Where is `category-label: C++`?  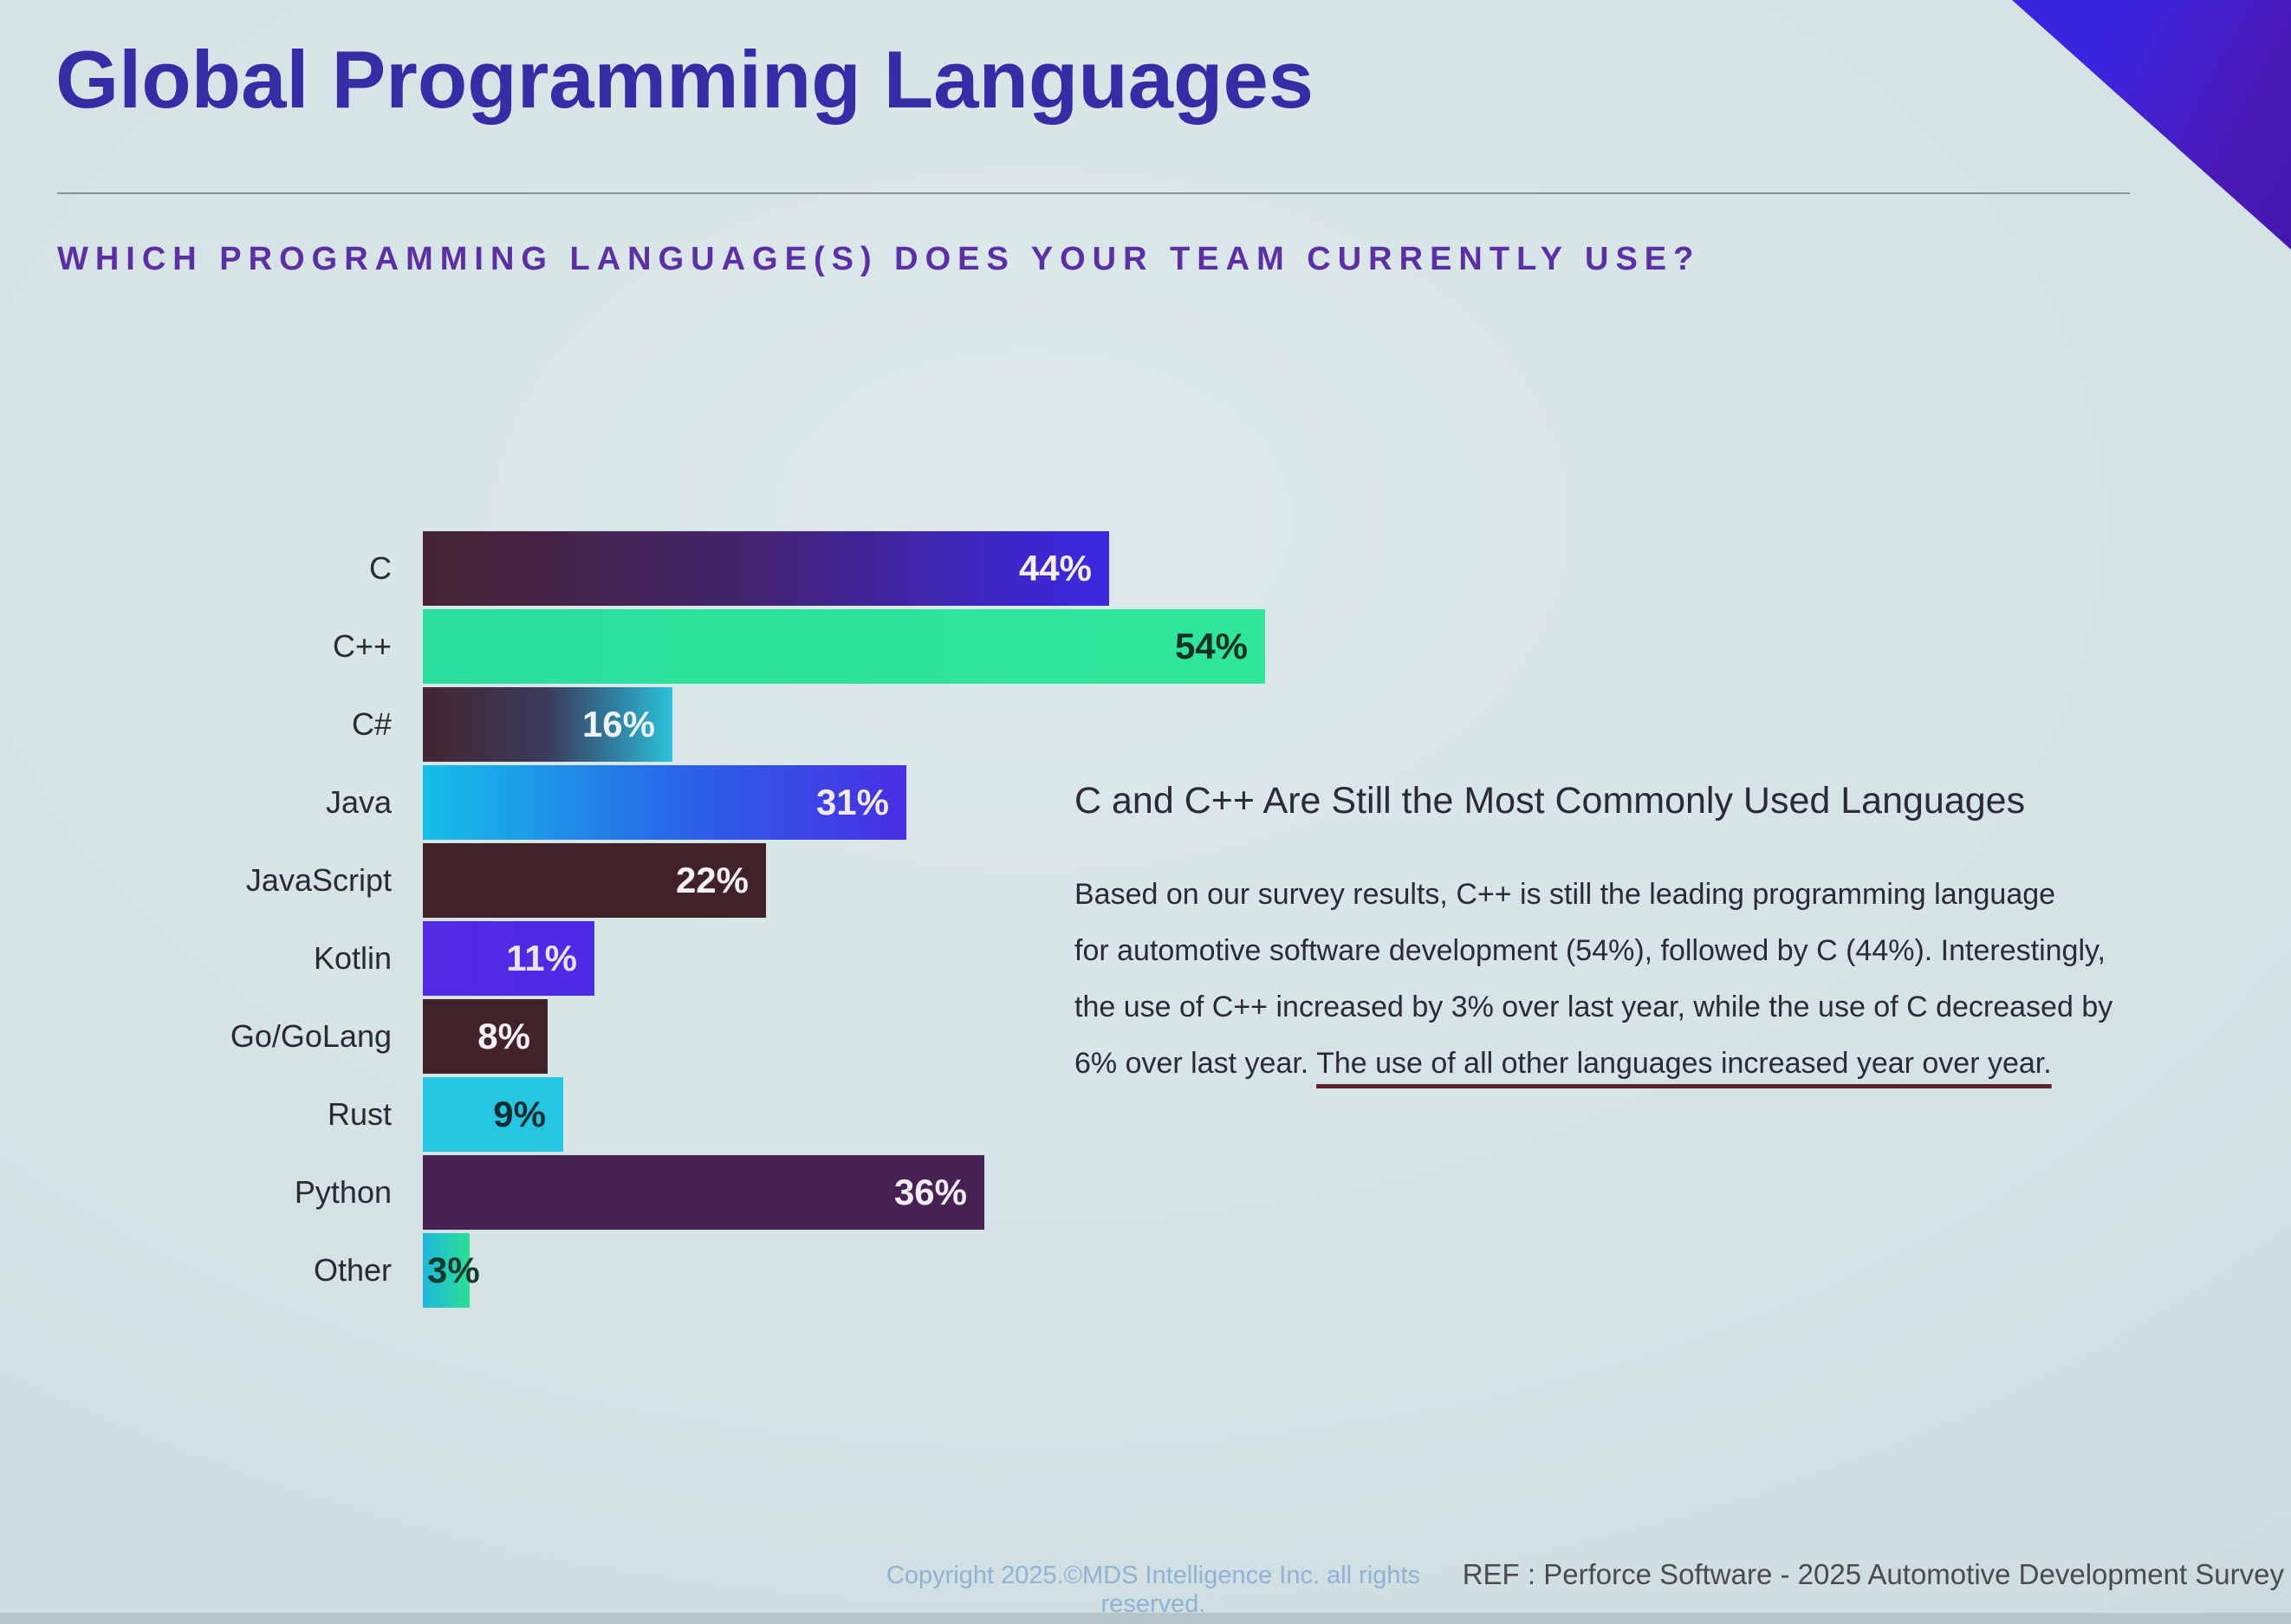
category-label: C++ is located at coordinates (362, 646).